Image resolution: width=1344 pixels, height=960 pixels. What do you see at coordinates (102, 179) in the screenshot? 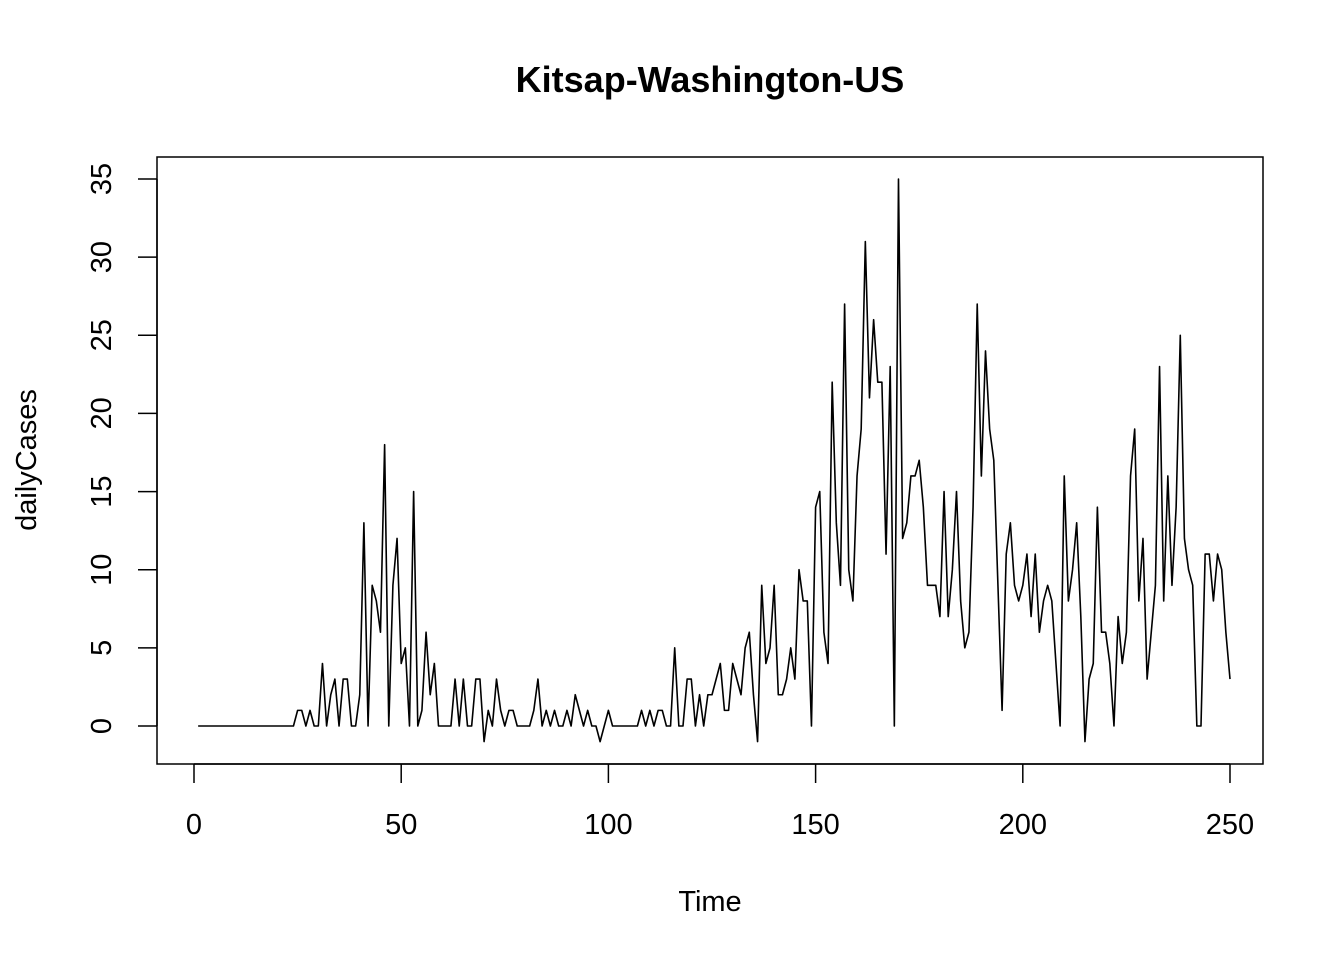
I see `y-tick-label: 35` at bounding box center [102, 179].